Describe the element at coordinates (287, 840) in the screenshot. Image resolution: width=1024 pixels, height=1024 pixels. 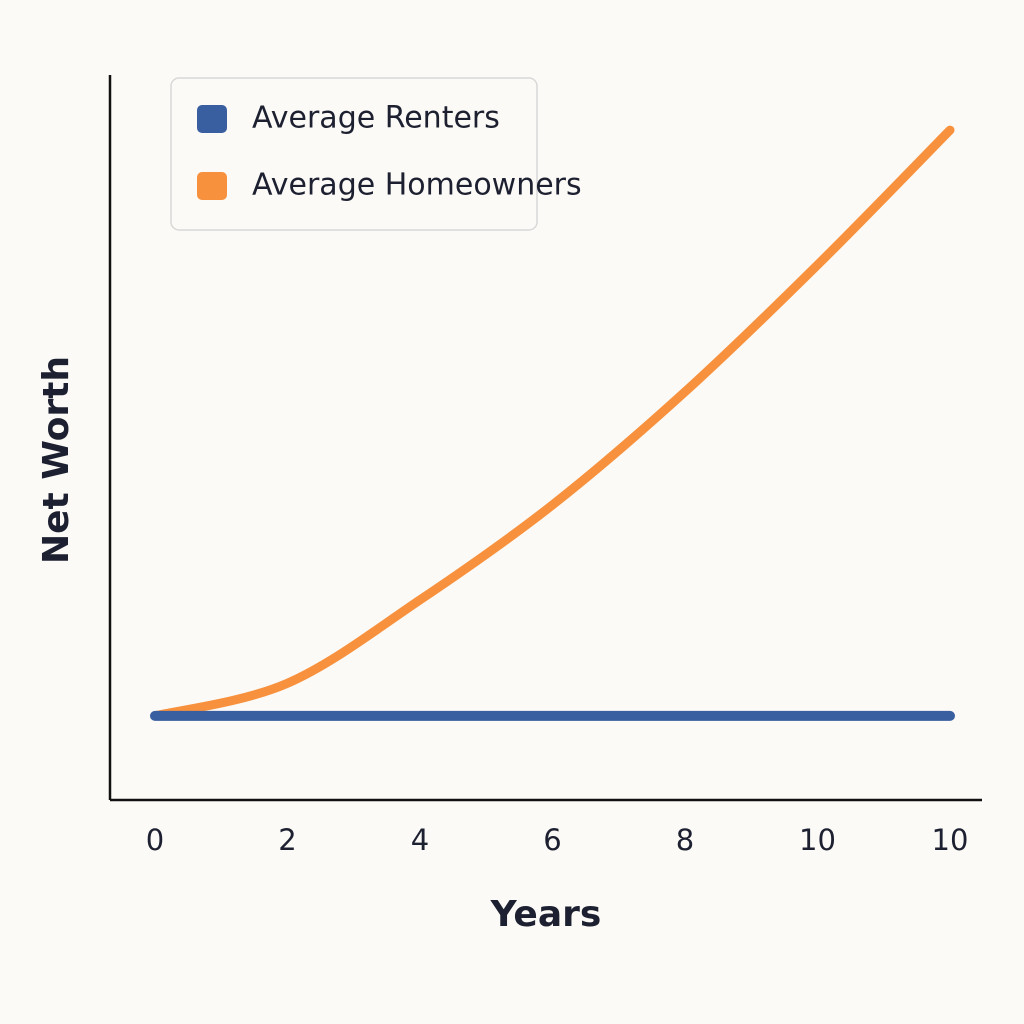
I see `x-tick-label: 2` at that location.